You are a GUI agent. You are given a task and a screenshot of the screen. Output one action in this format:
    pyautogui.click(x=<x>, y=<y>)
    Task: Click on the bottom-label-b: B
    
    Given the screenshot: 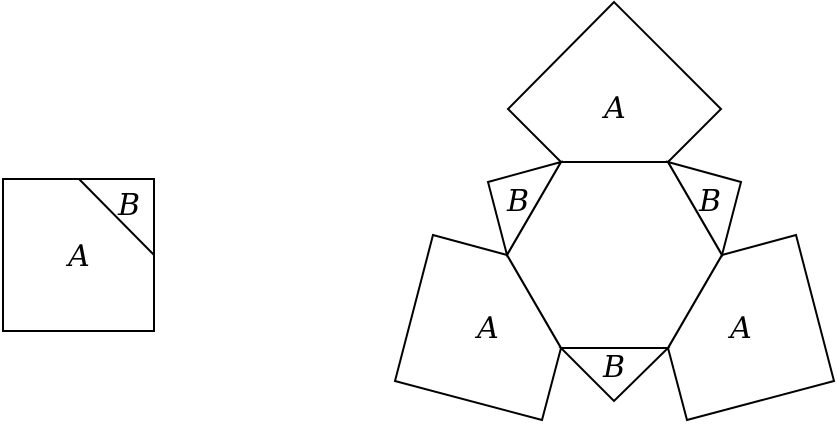 What is the action you would take?
    pyautogui.click(x=613, y=367)
    